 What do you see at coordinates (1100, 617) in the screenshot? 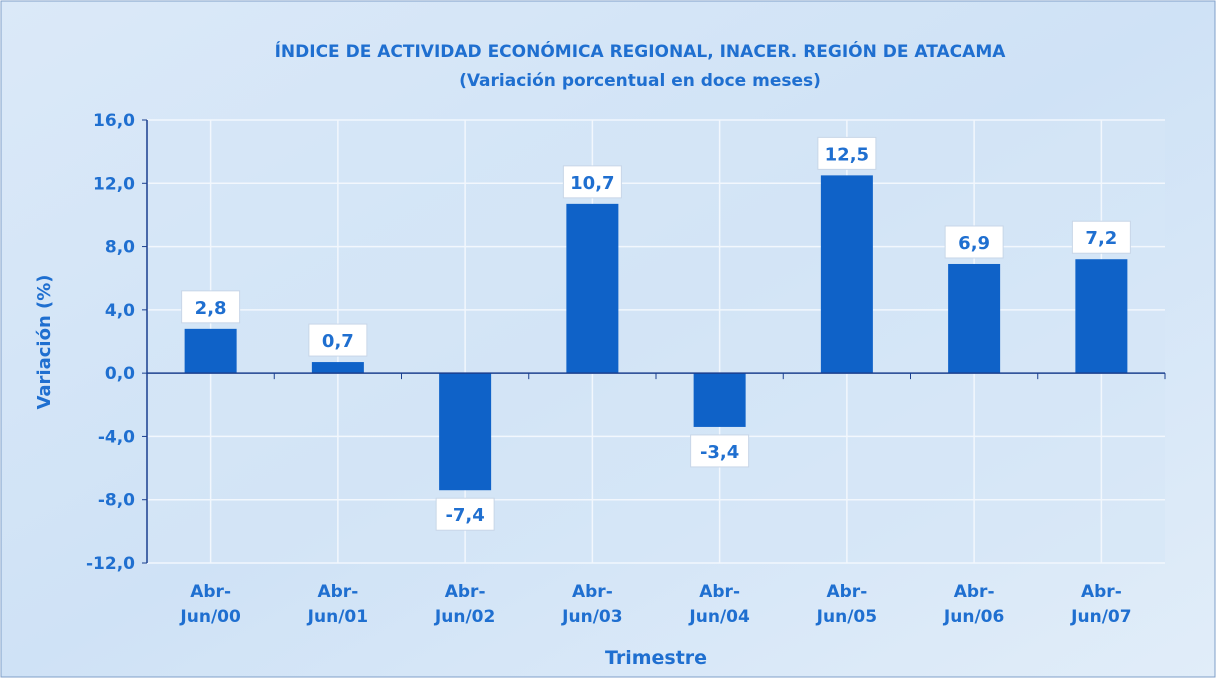
I see `x-tick-label-line: Jun/07` at bounding box center [1100, 617].